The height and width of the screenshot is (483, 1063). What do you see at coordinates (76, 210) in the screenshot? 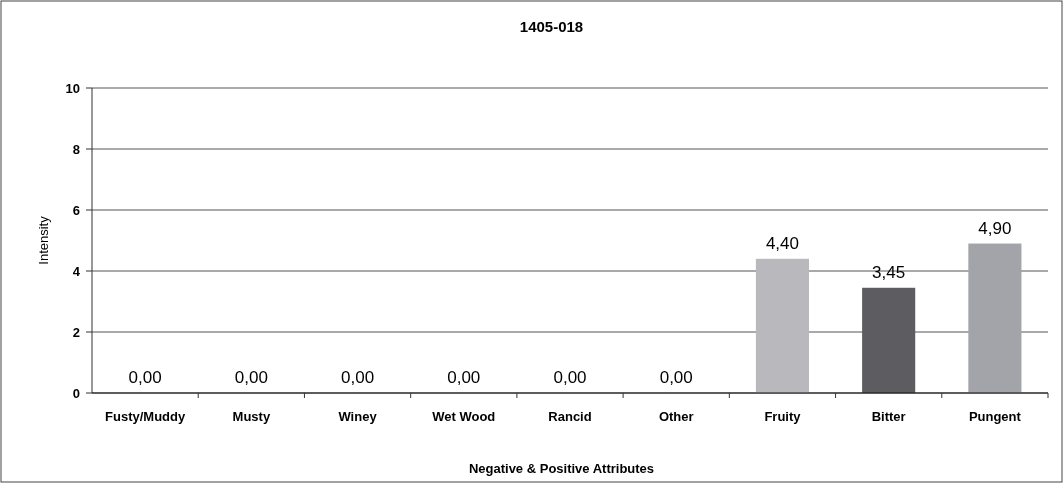
I see `y-tick-label: 6` at bounding box center [76, 210].